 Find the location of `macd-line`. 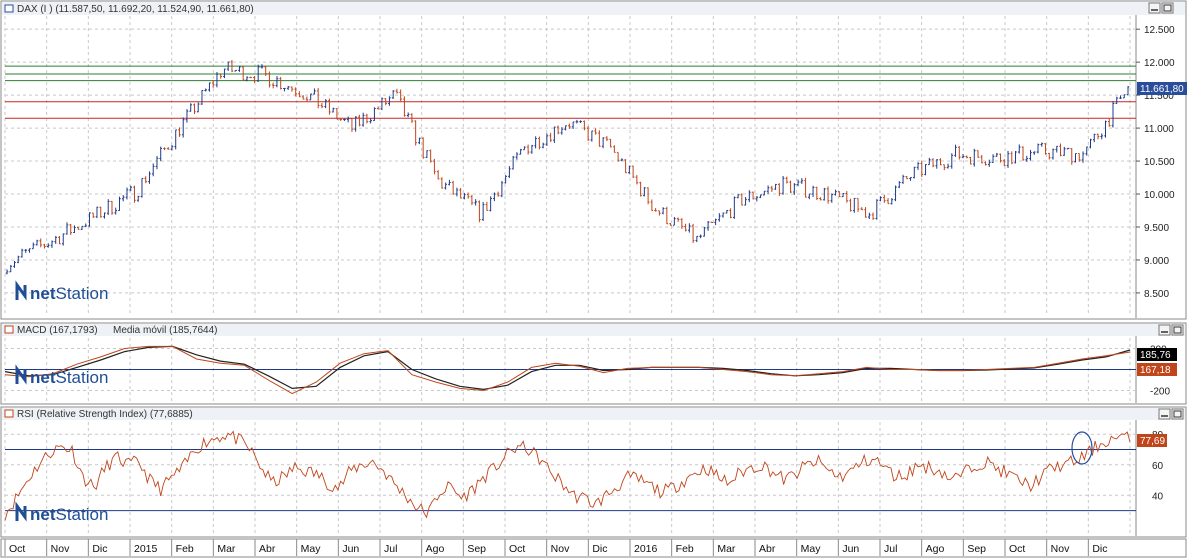

macd-line is located at coordinates (567, 370).